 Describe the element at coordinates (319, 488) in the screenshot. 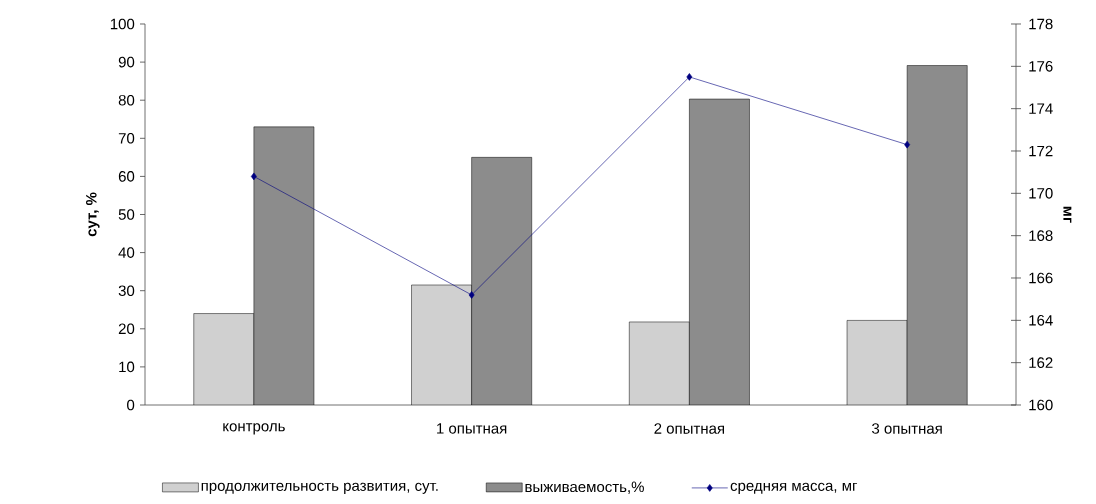

I see `legend-label: продолжительность развития, сут.` at that location.